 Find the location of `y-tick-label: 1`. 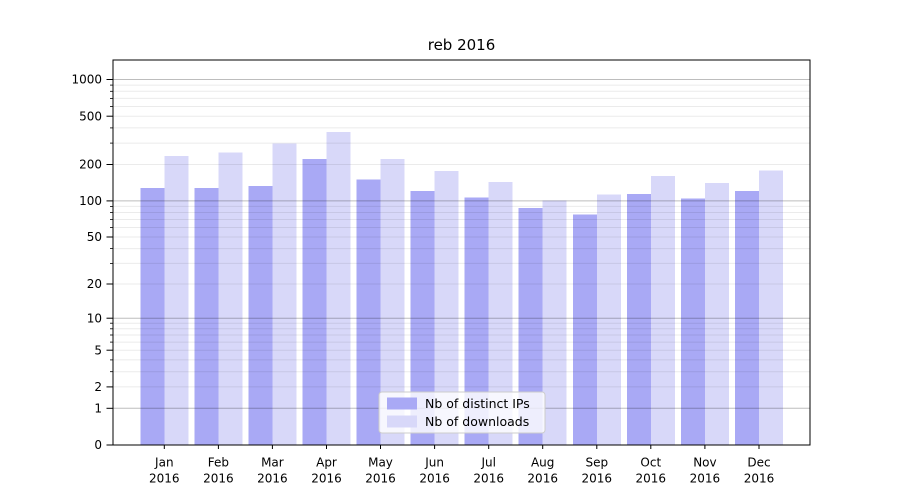

y-tick-label: 1 is located at coordinates (98, 409).